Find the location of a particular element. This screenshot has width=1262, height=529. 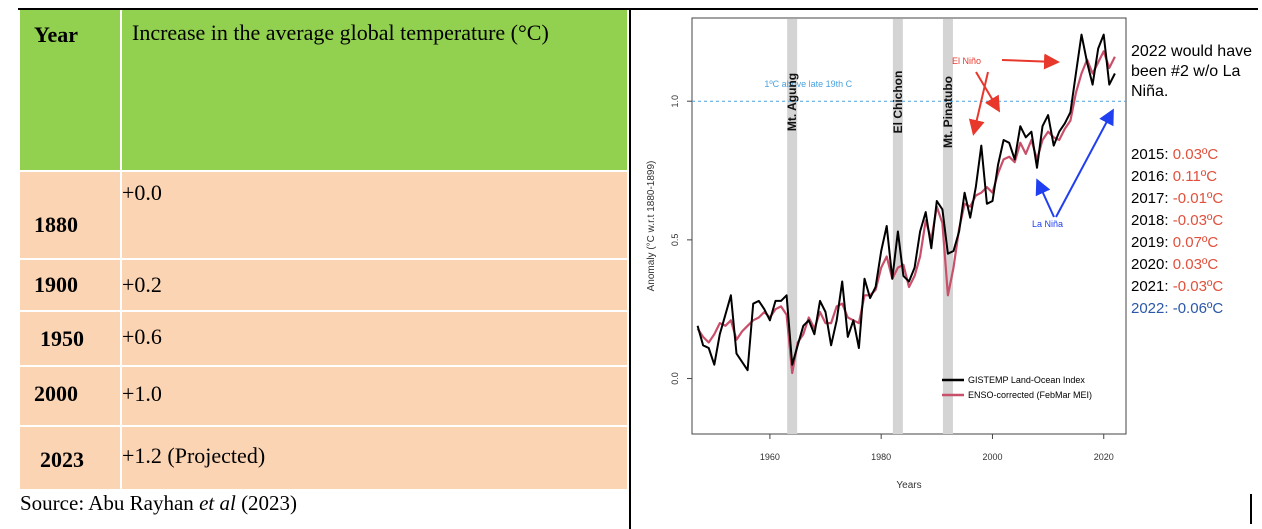

year-cell: 1880 is located at coordinates (71, 215).